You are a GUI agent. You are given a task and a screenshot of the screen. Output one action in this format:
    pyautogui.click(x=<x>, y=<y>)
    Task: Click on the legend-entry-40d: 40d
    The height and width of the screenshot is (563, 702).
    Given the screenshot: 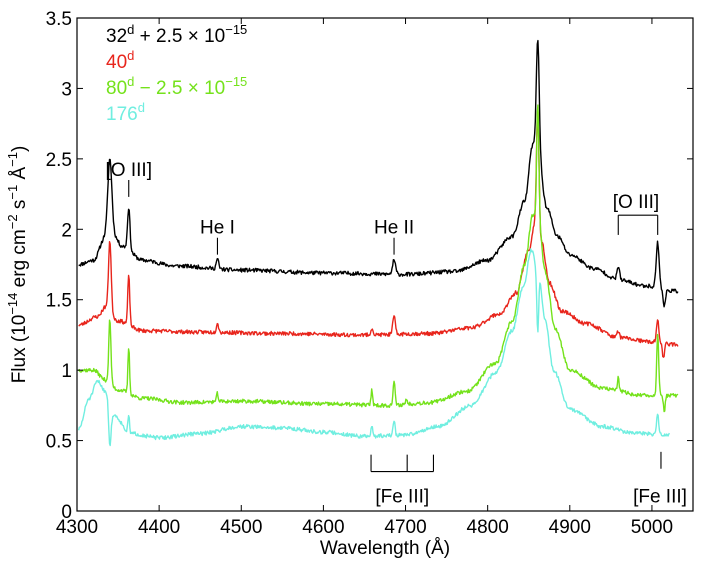 What is the action you would take?
    pyautogui.click(x=120, y=60)
    